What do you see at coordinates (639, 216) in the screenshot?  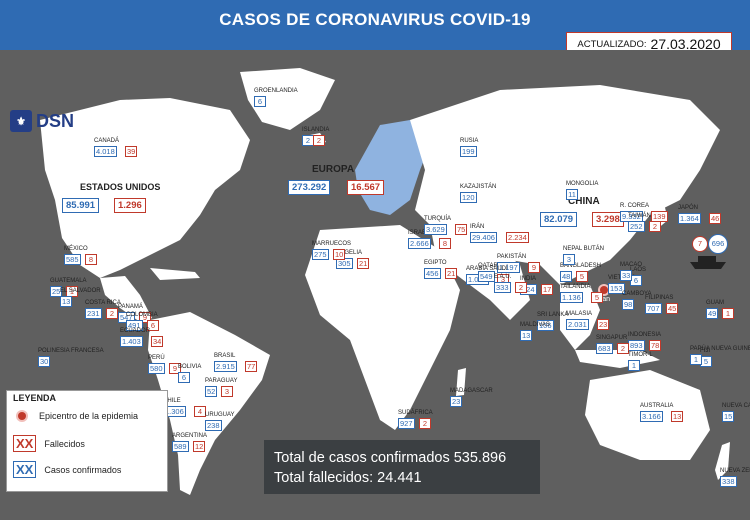 I see `country-label-taiw-n: TAIWÁN` at bounding box center [639, 216].